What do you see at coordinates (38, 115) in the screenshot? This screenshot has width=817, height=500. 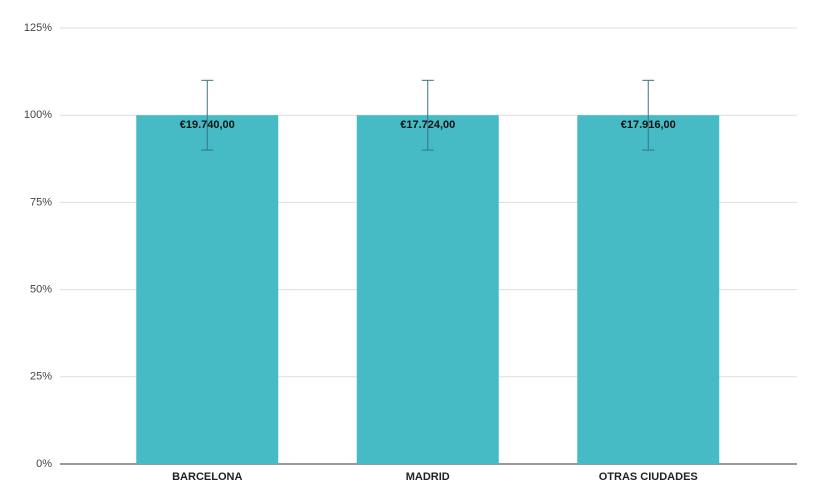 I see `y-tick-label: 100%` at bounding box center [38, 115].